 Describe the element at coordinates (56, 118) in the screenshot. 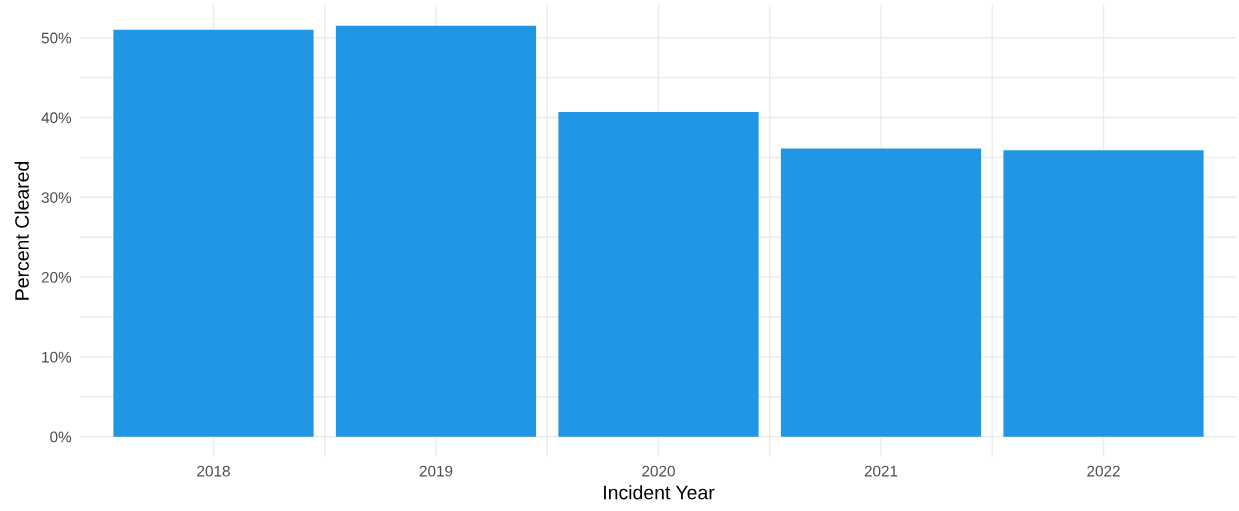

I see `y-tick-label: 40%` at that location.